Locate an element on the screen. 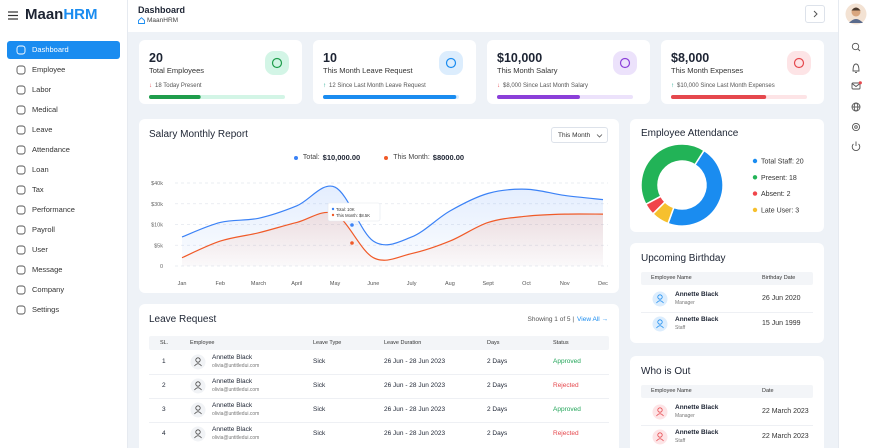  person-role: Manager is located at coordinates (685, 416).